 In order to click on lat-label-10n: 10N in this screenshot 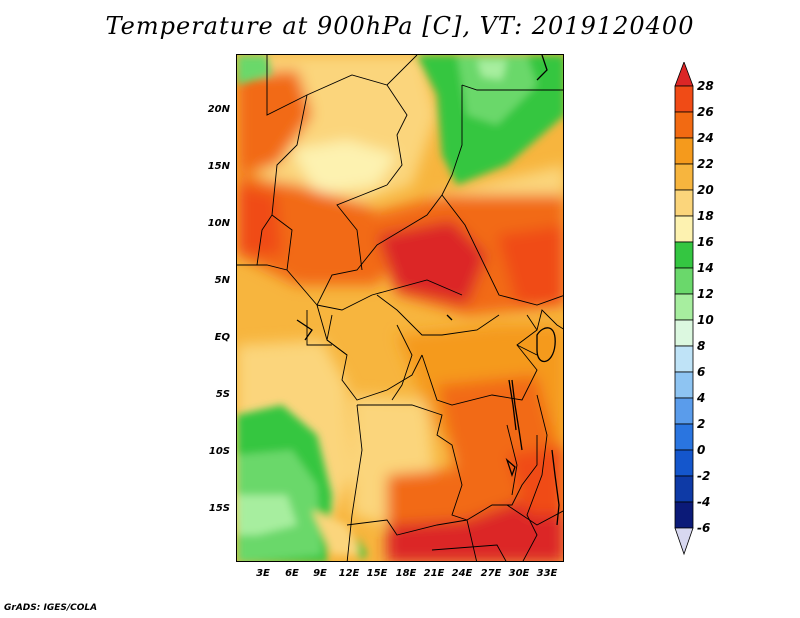, I will do `click(218, 223)`.